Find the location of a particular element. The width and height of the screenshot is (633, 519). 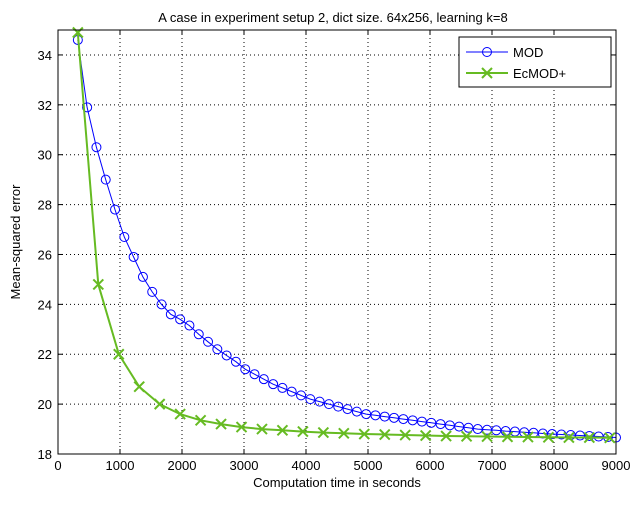

x-tick-label: 9000 is located at coordinates (616, 465).